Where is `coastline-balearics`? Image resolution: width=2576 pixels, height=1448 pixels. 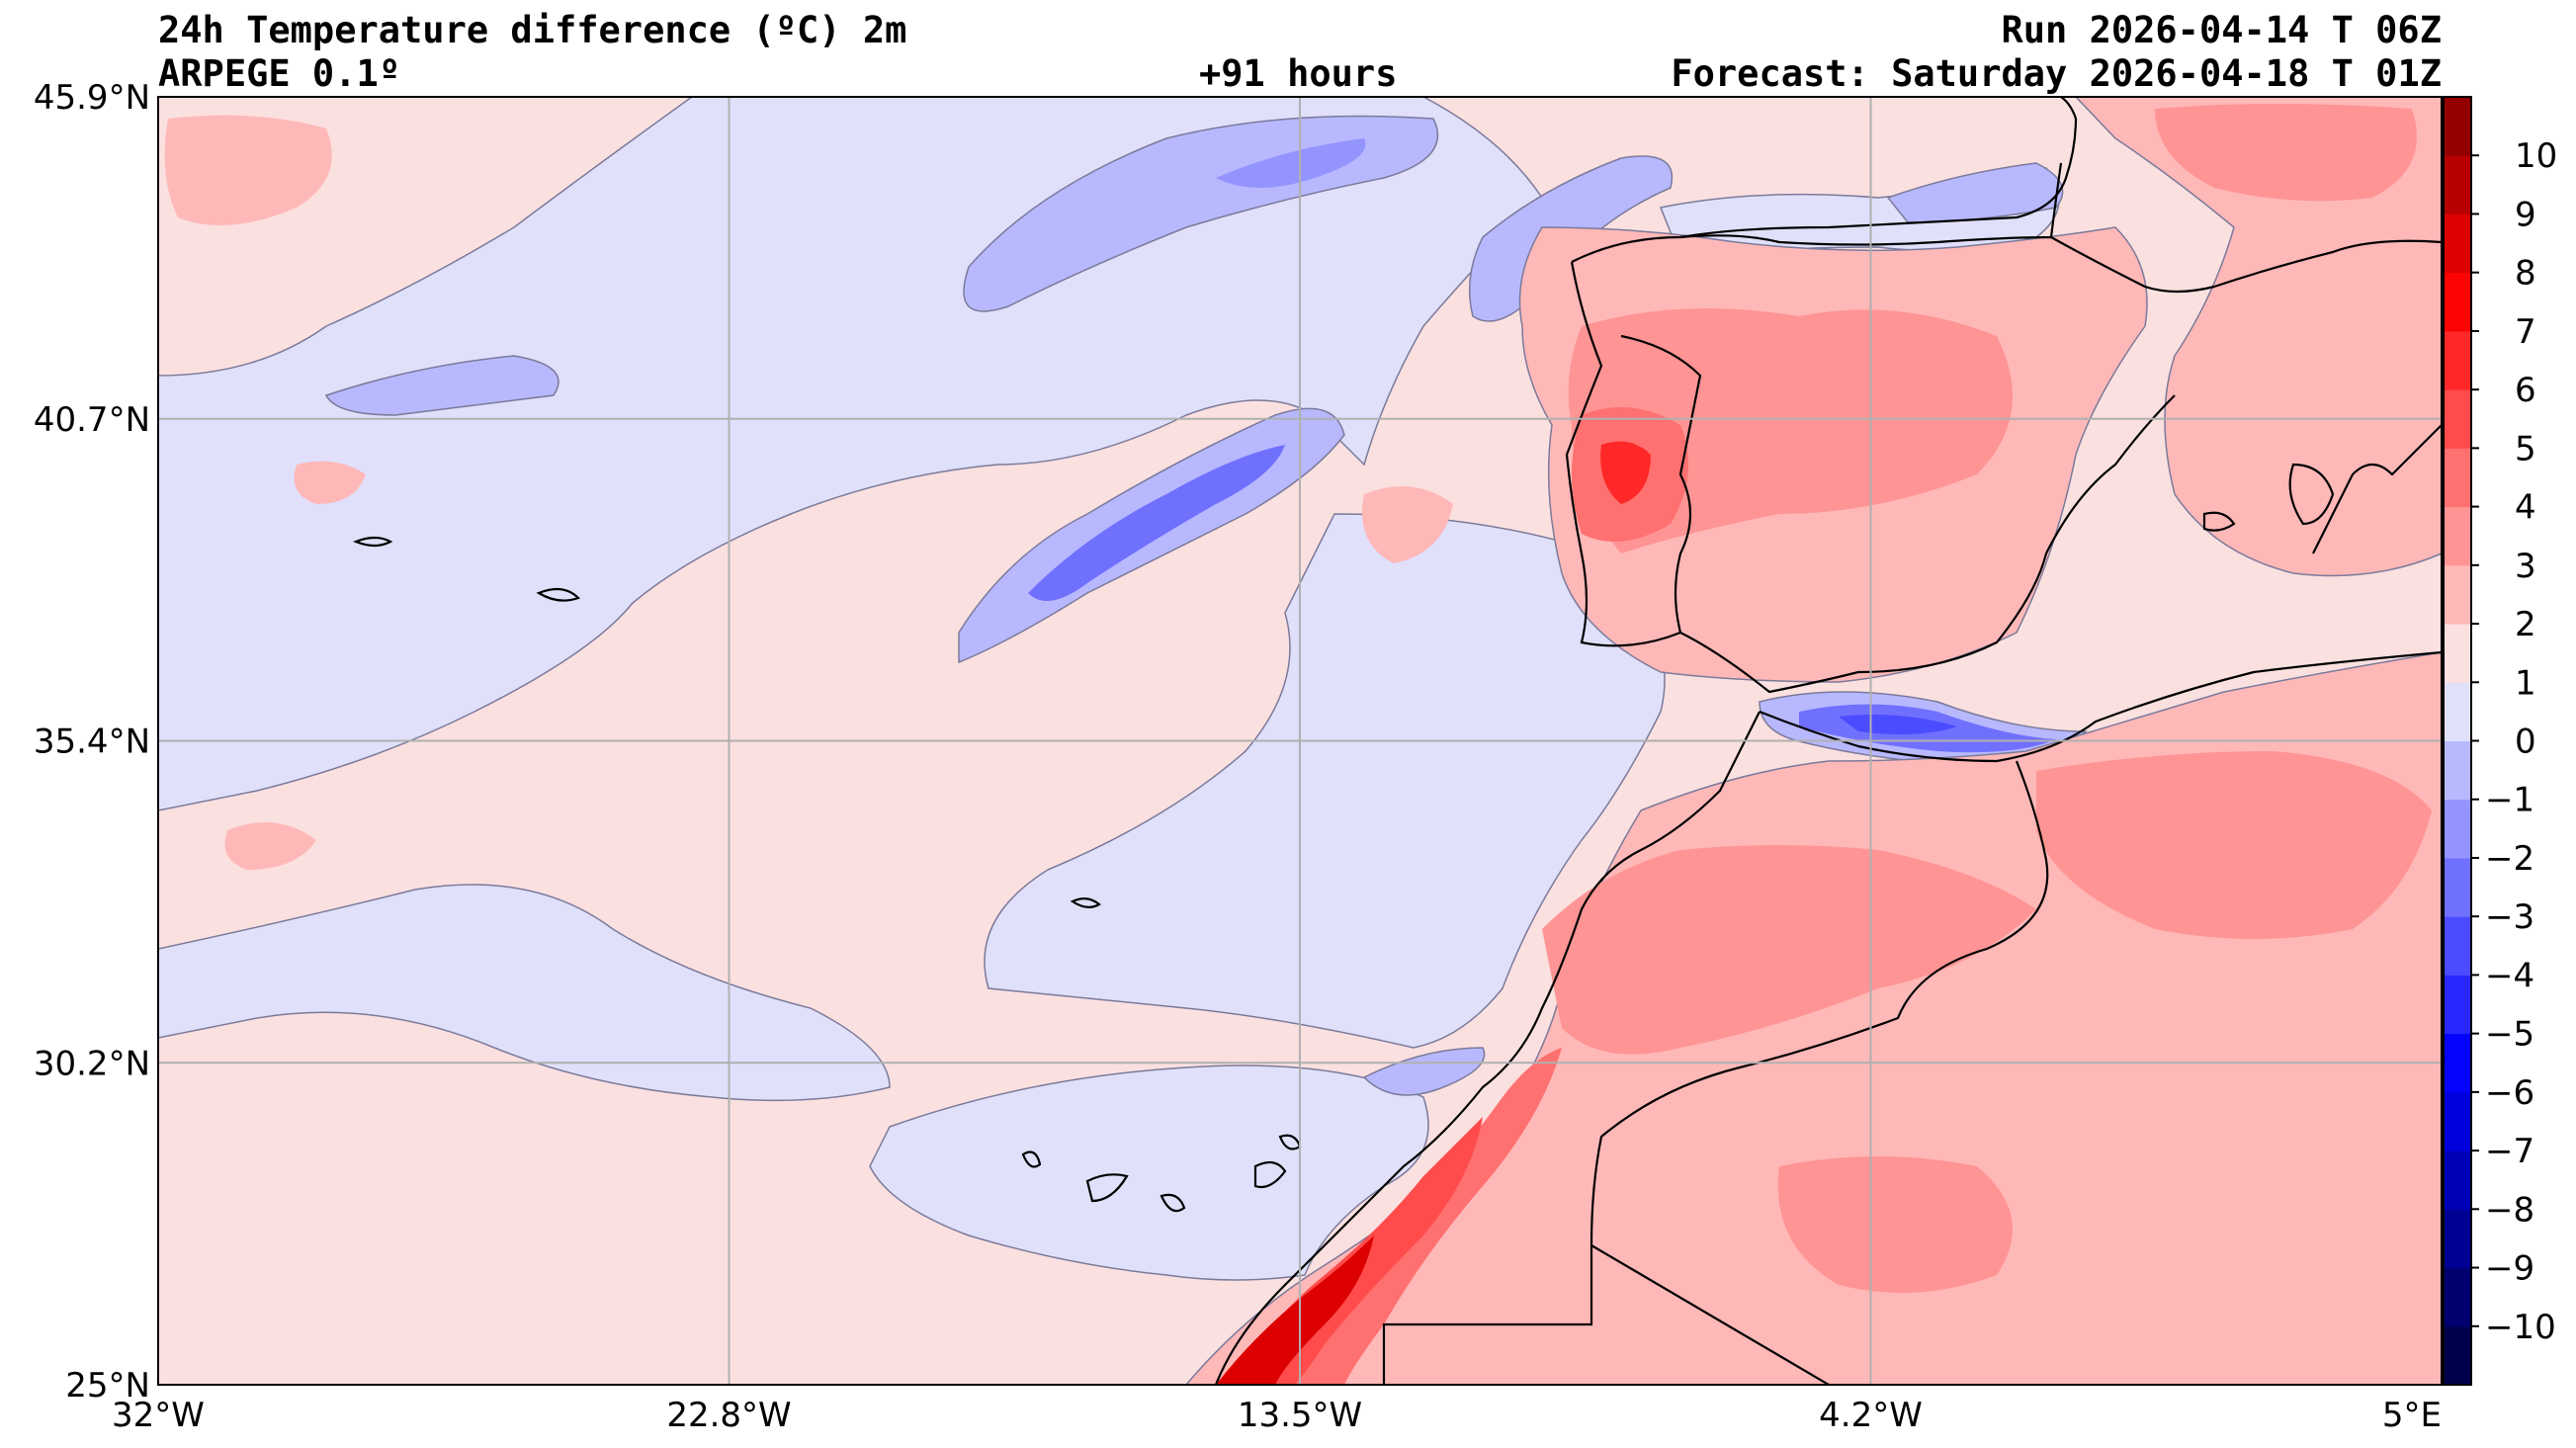
coastline-balearics is located at coordinates (2219, 521).